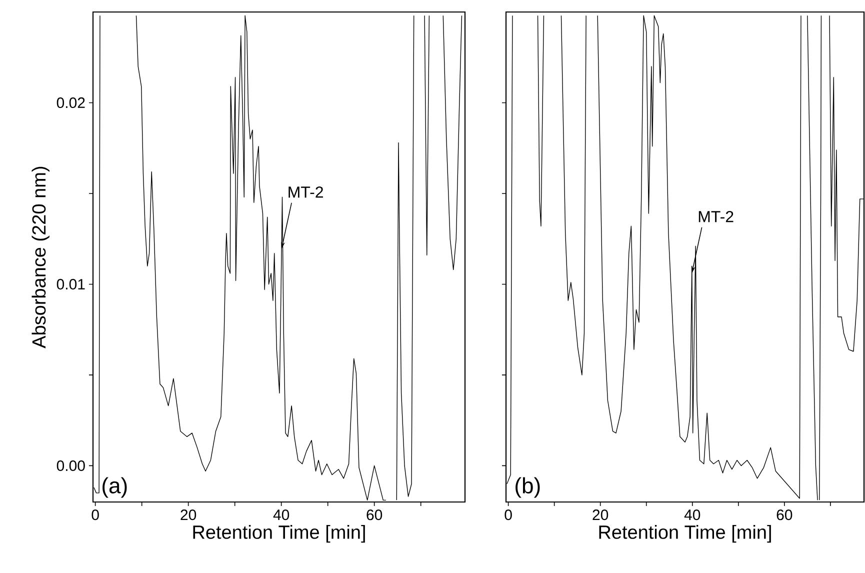 Image resolution: width=865 pixels, height=573 pixels. Describe the element at coordinates (528, 487) in the screenshot. I see `annotation: (b)` at that location.